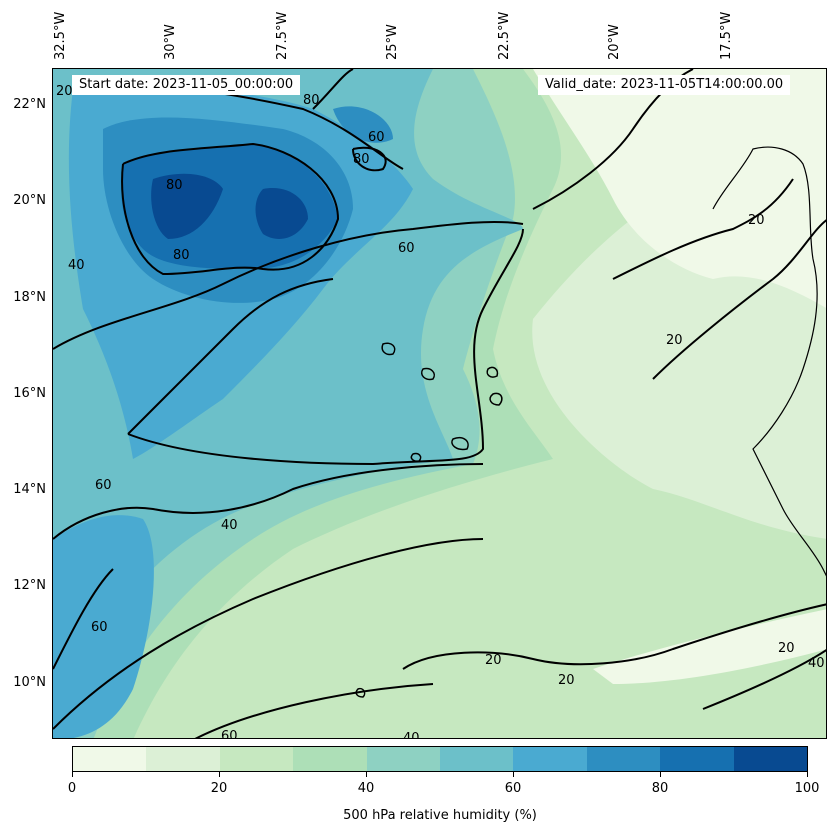  I want to click on coastline, so click(769, 361).